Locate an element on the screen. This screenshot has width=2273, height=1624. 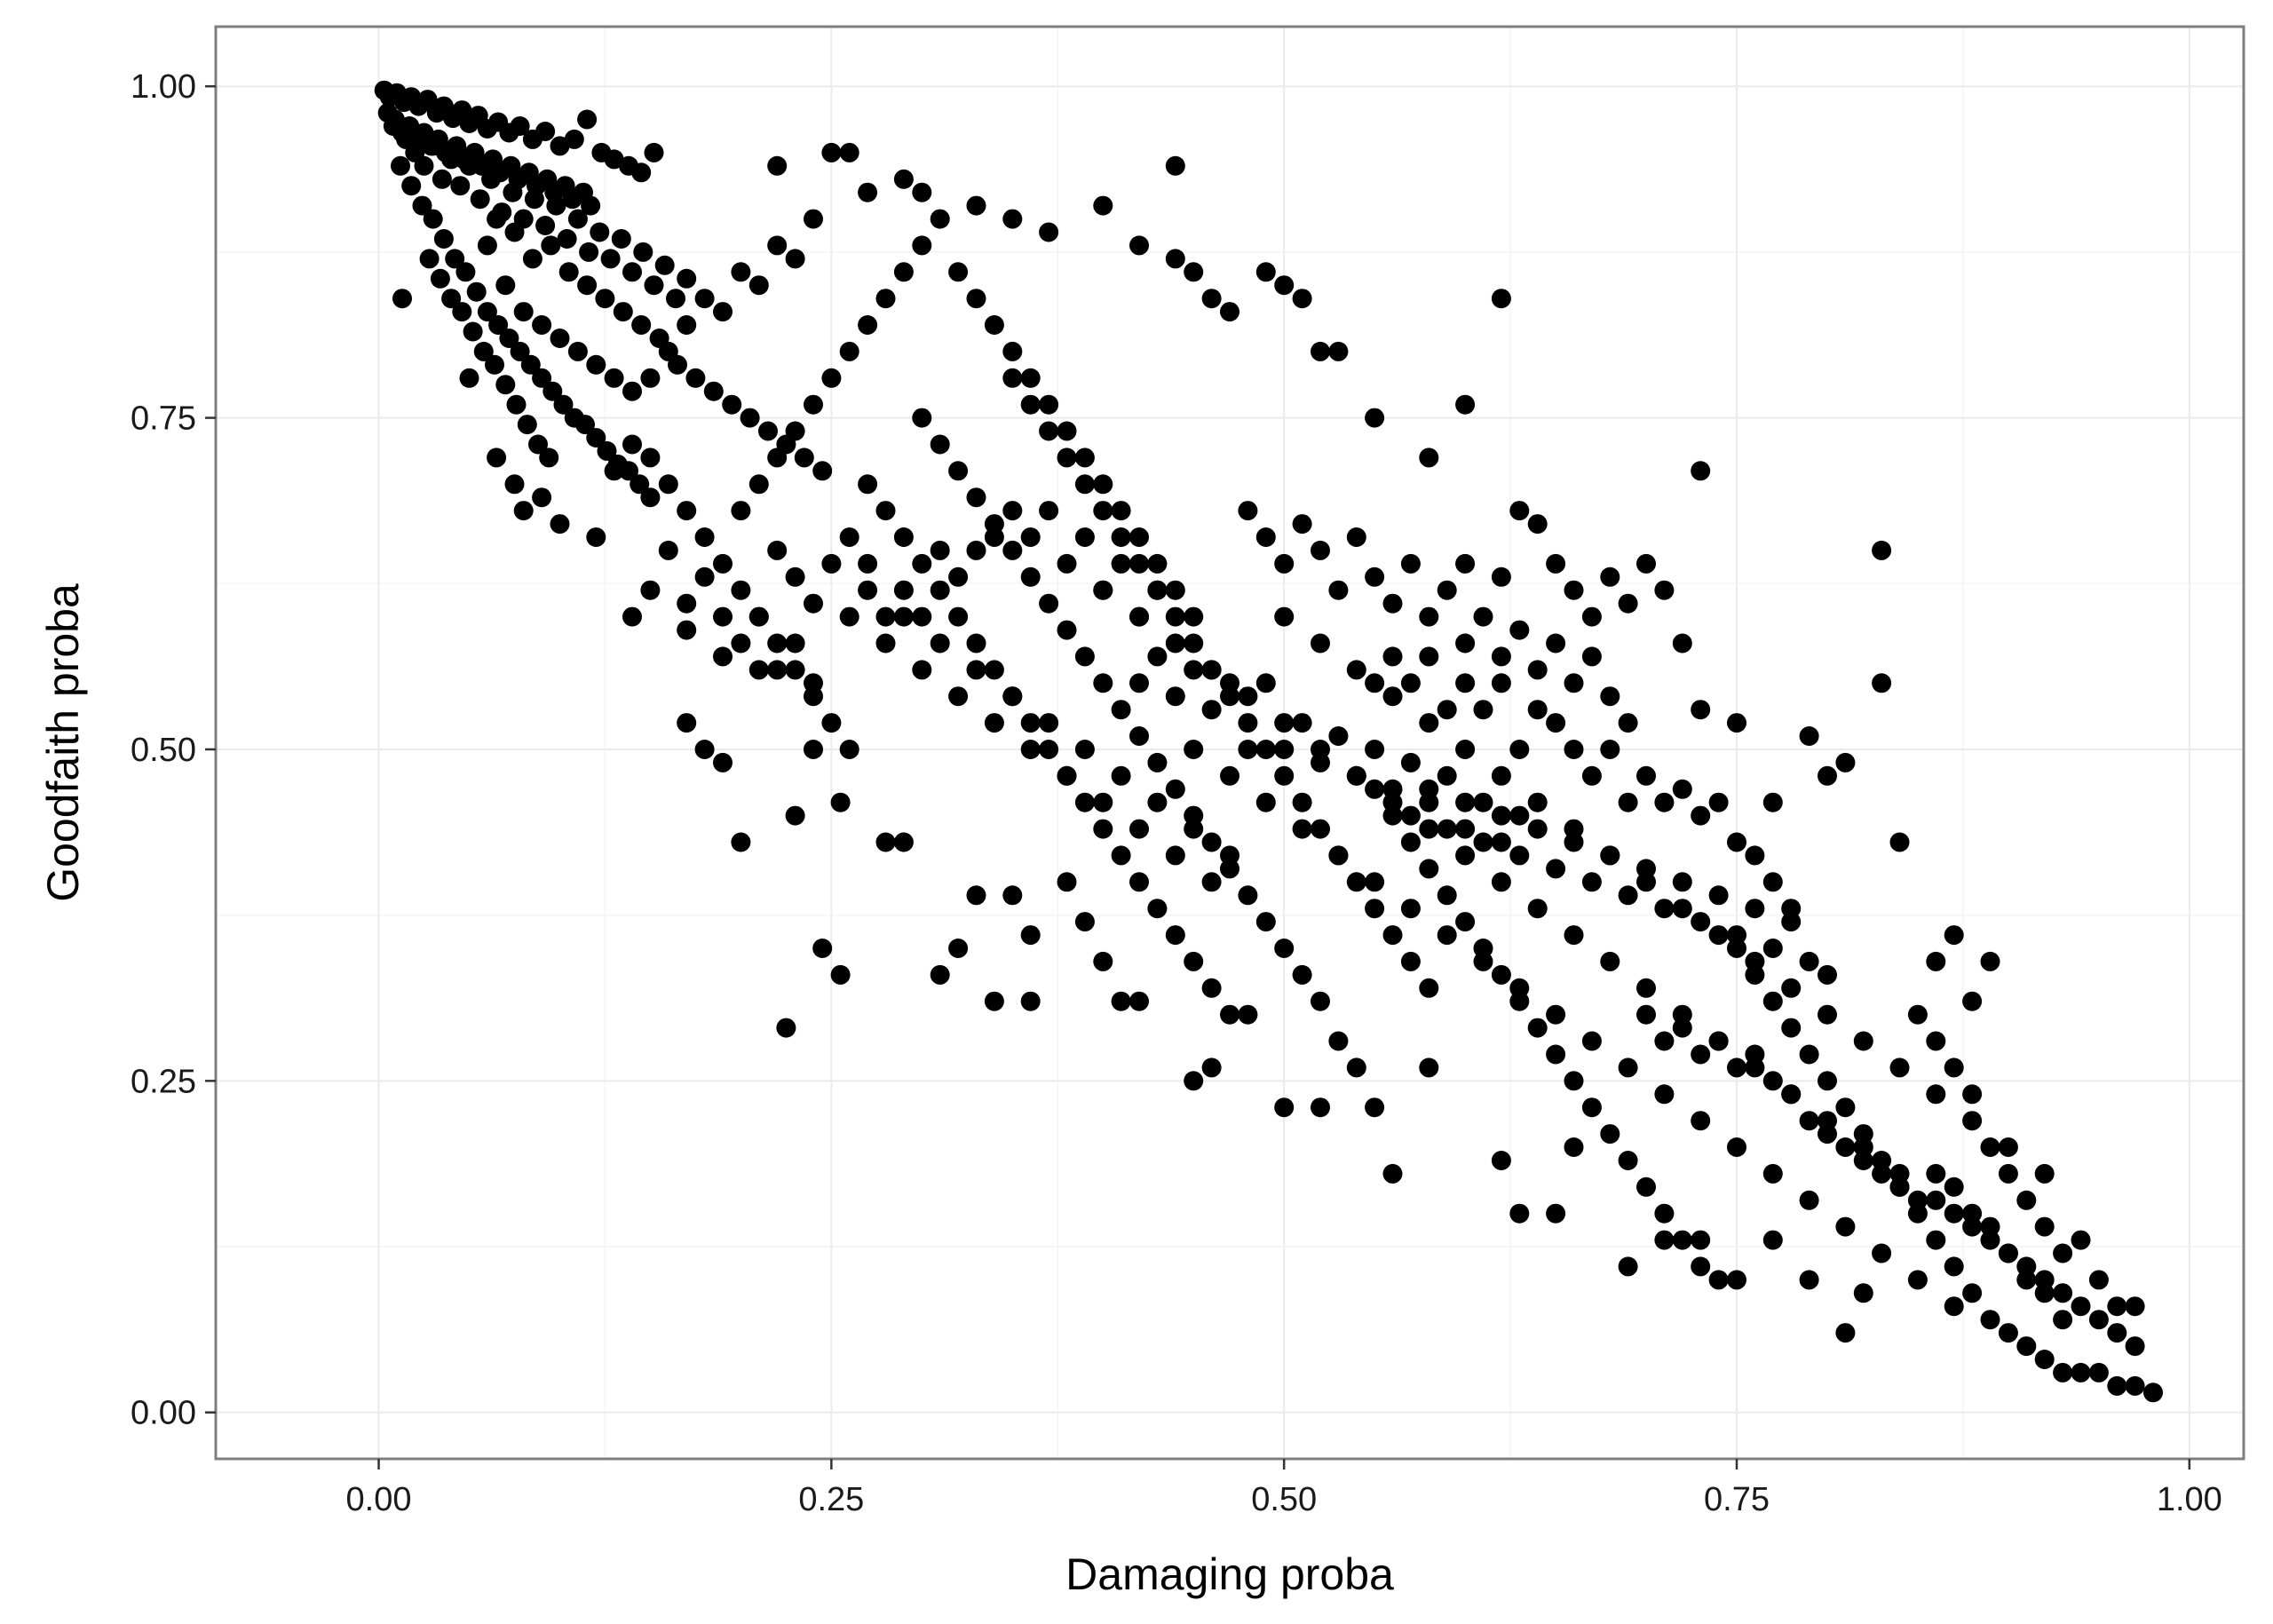
y-tick-label: 0.00 is located at coordinates (163, 1413).